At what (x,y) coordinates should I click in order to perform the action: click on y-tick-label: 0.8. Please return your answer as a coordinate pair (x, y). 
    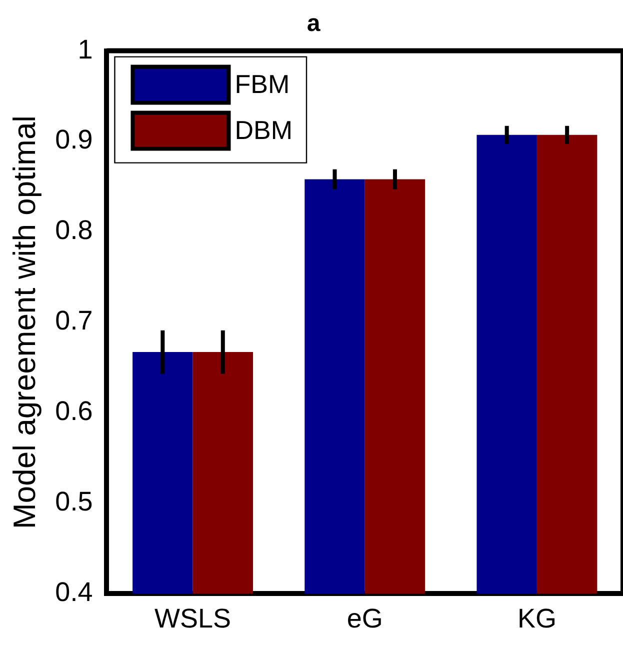
    Looking at the image, I should click on (74, 230).